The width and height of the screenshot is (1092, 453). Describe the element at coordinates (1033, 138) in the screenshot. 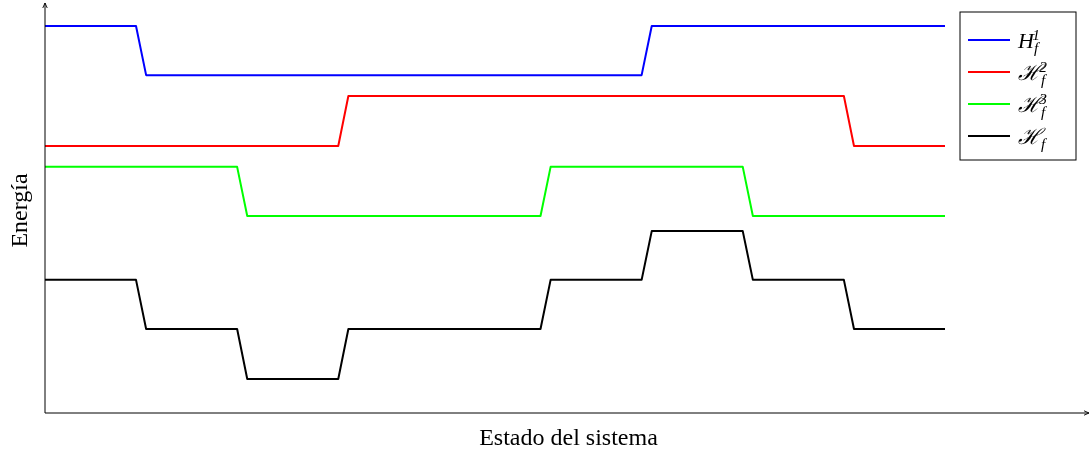

I see `legend-label: ℋ$_{f}$` at that location.